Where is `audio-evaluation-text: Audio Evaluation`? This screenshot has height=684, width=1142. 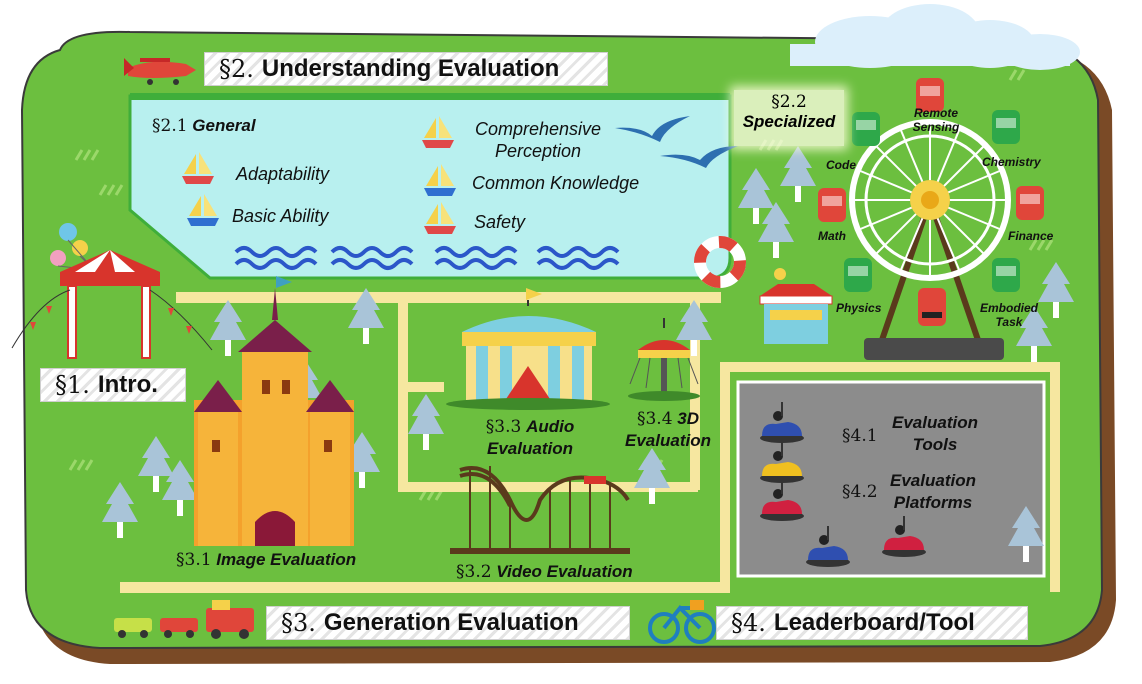 audio-evaluation-text: Audio Evaluation is located at coordinates (531, 437).